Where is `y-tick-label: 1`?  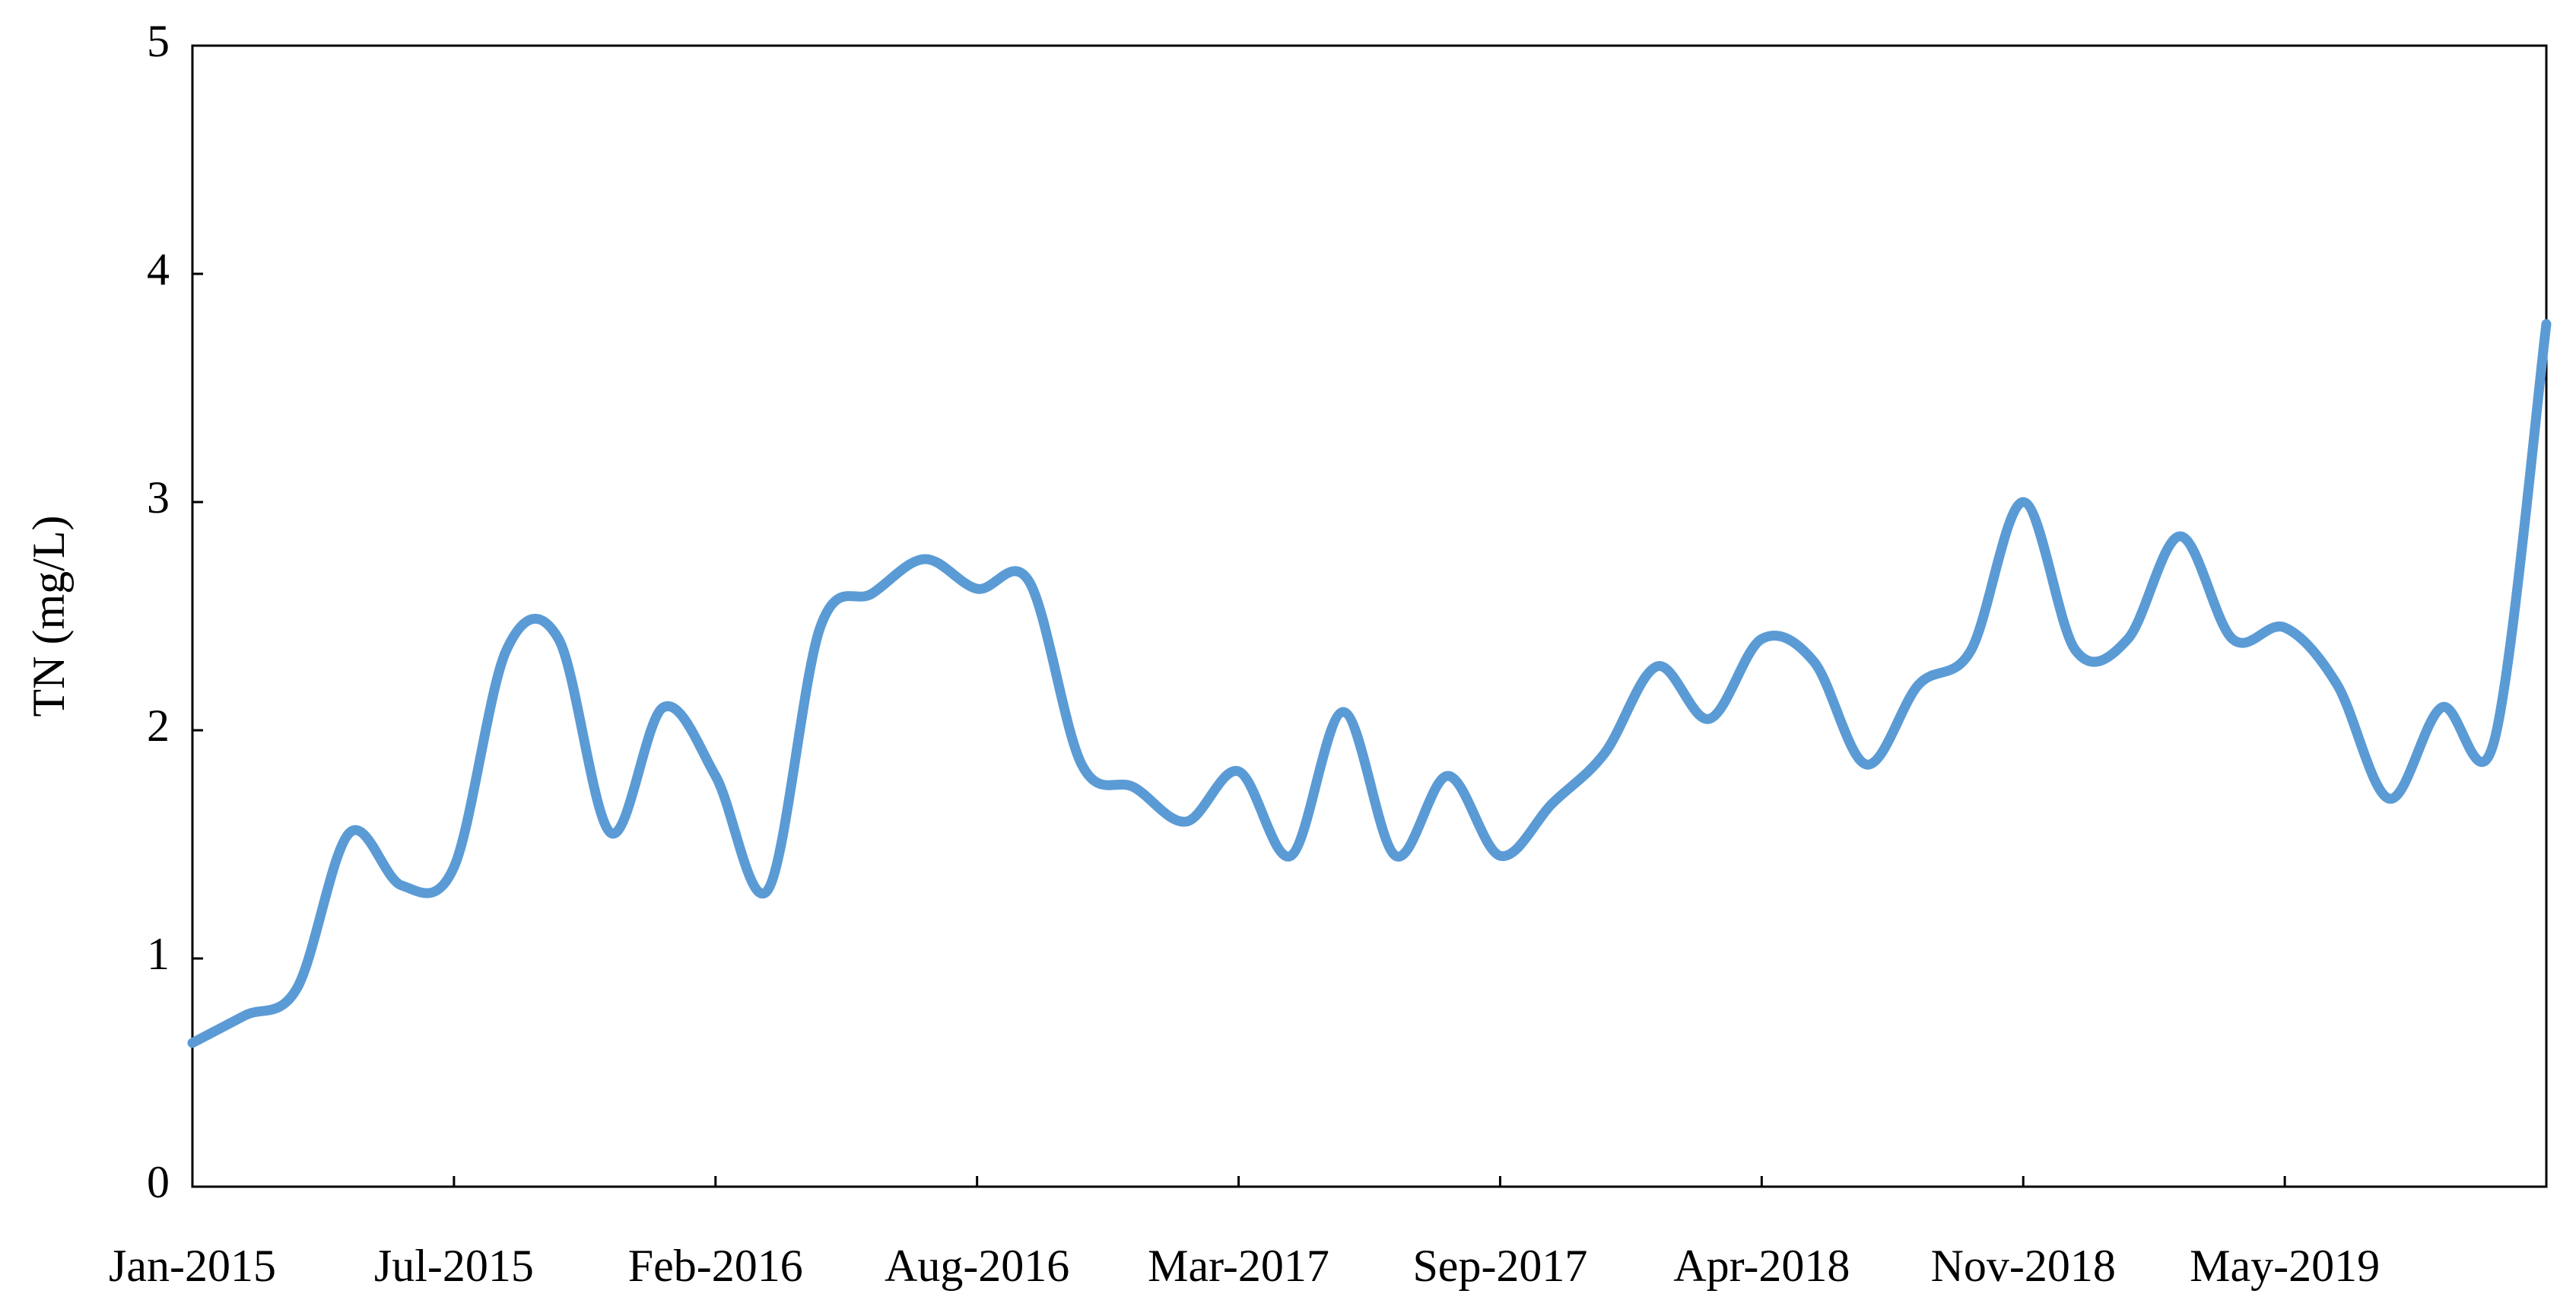
y-tick-label: 1 is located at coordinates (158, 954).